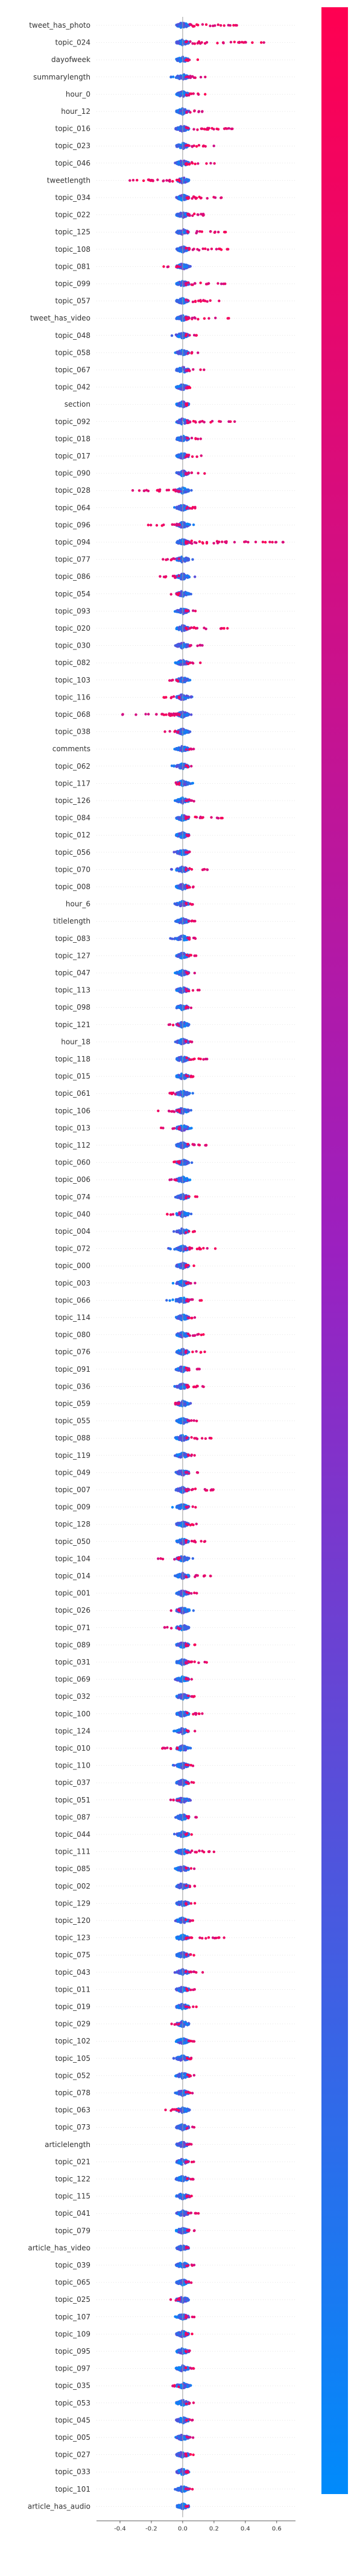 The image size is (354, 2576). What do you see at coordinates (176, 232) in the screenshot?
I see `feature-row: topic_125` at bounding box center [176, 232].